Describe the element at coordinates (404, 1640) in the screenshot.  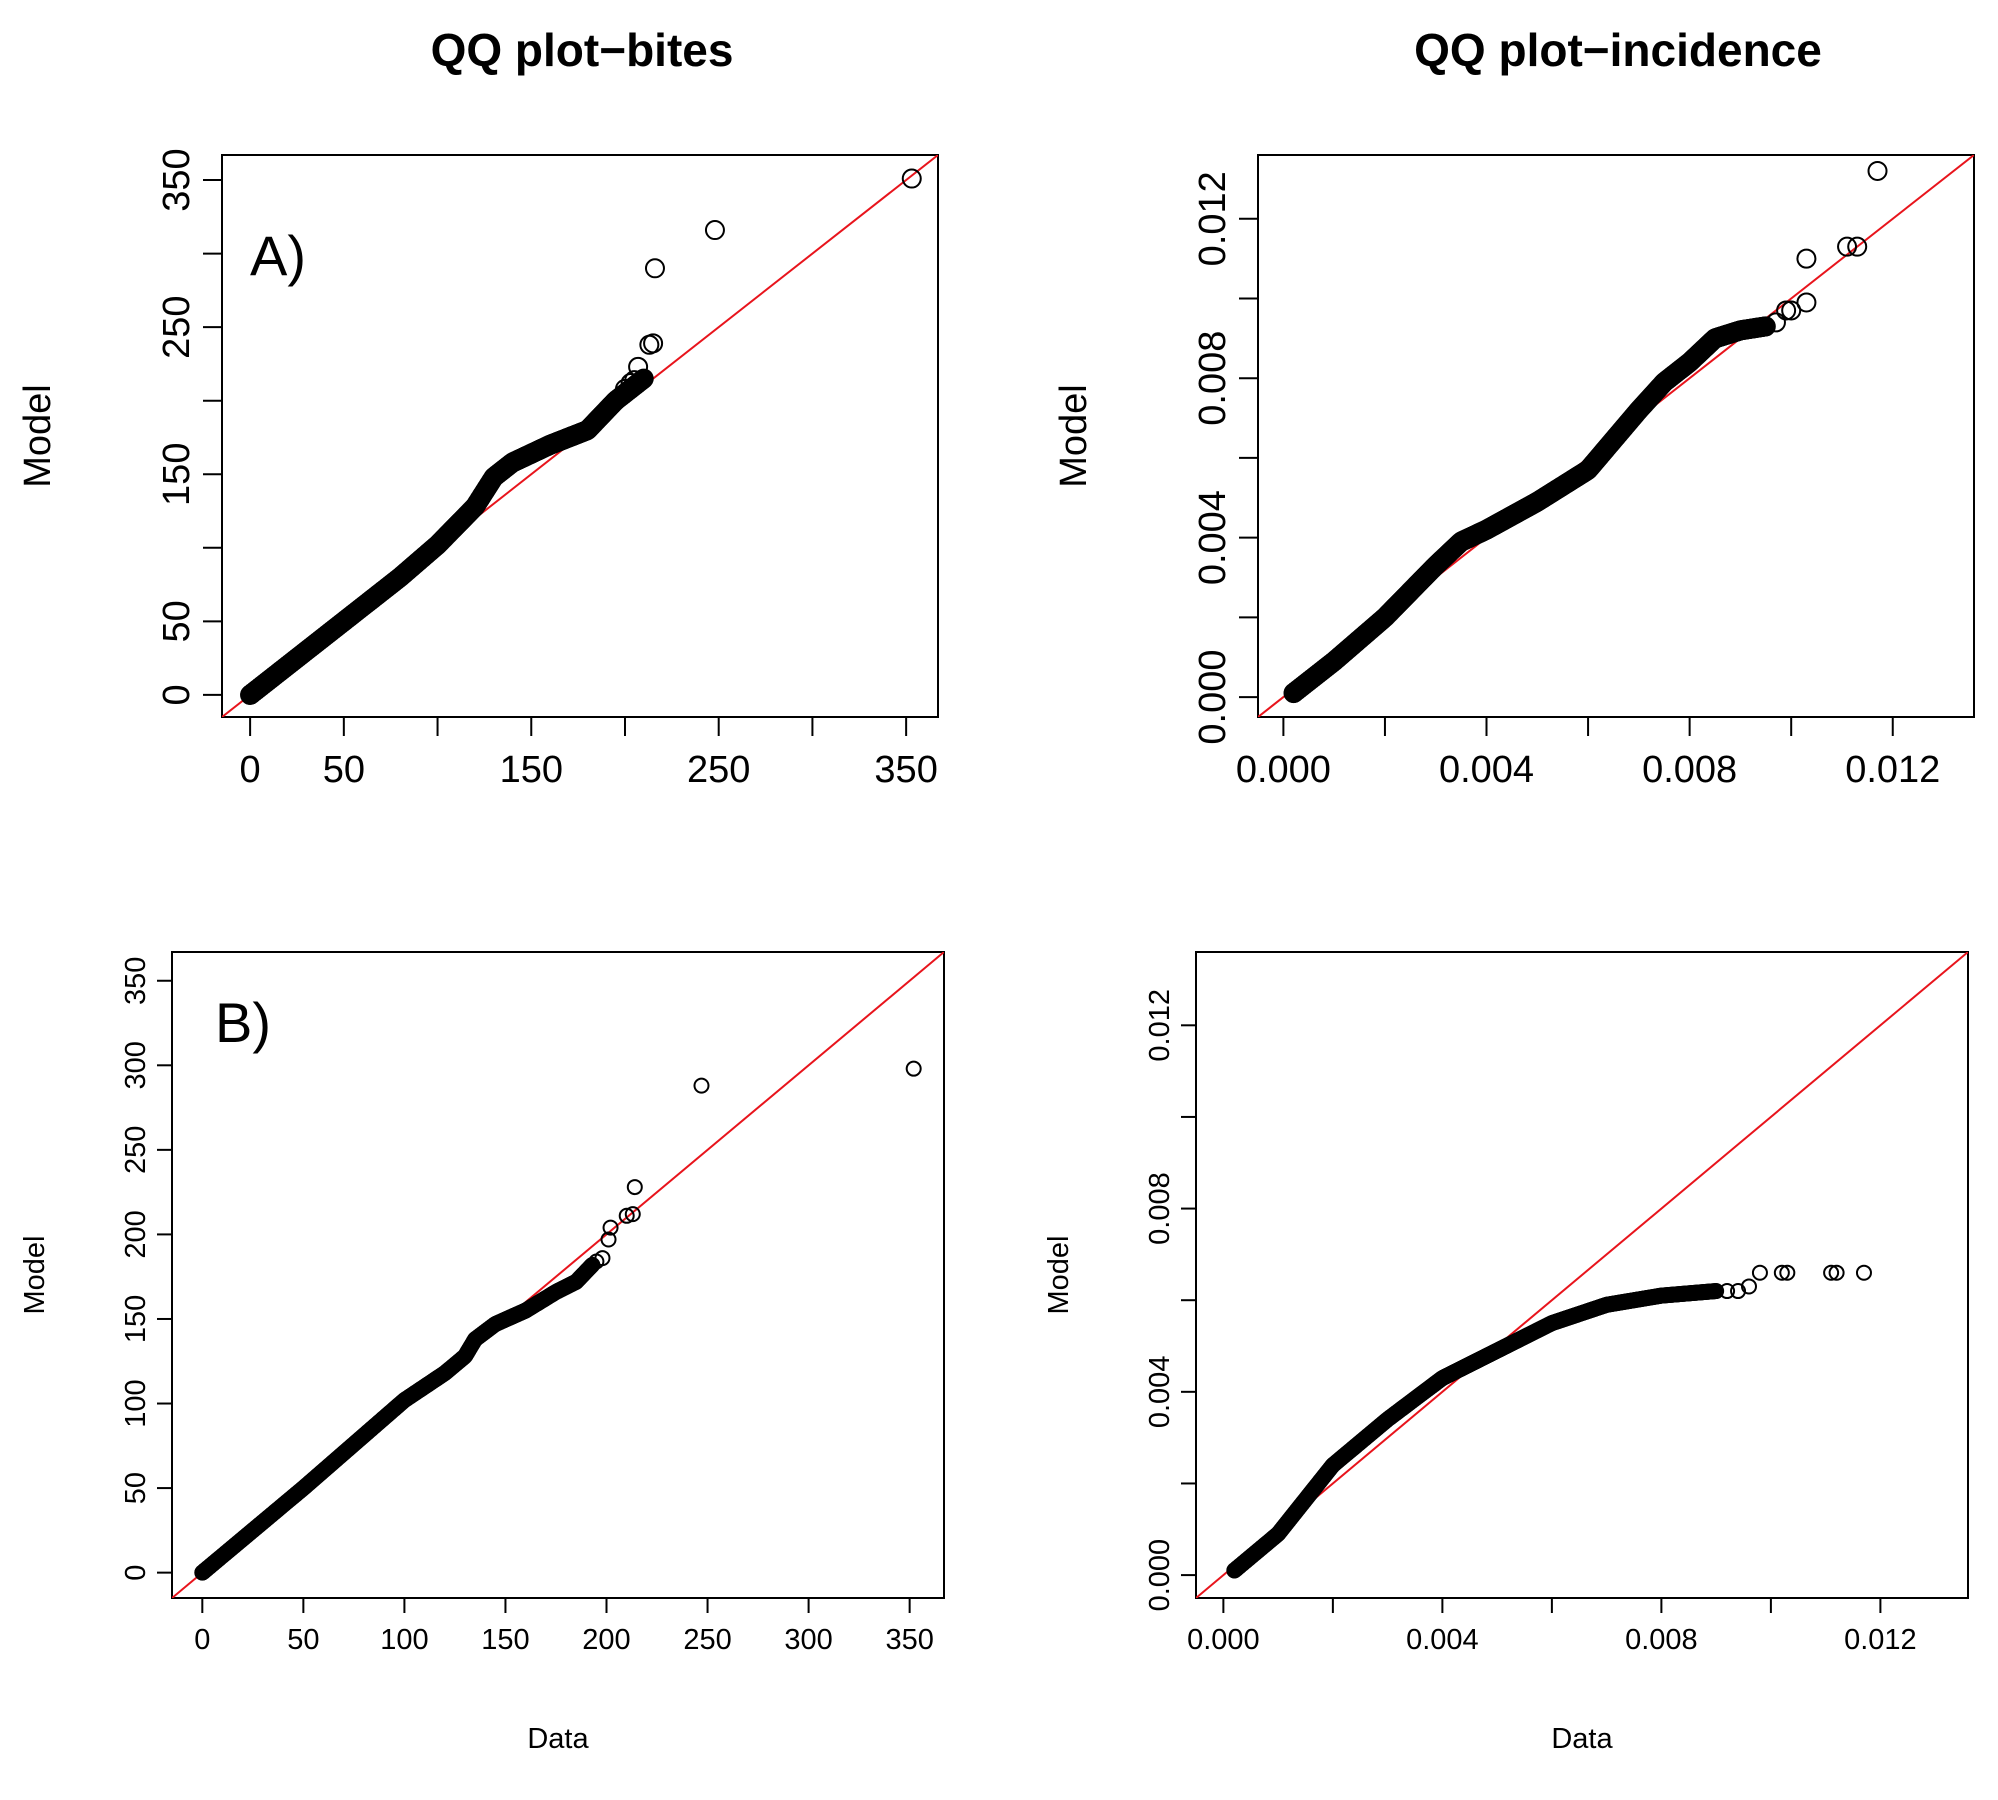
I see `x-tick-label: 100` at that location.